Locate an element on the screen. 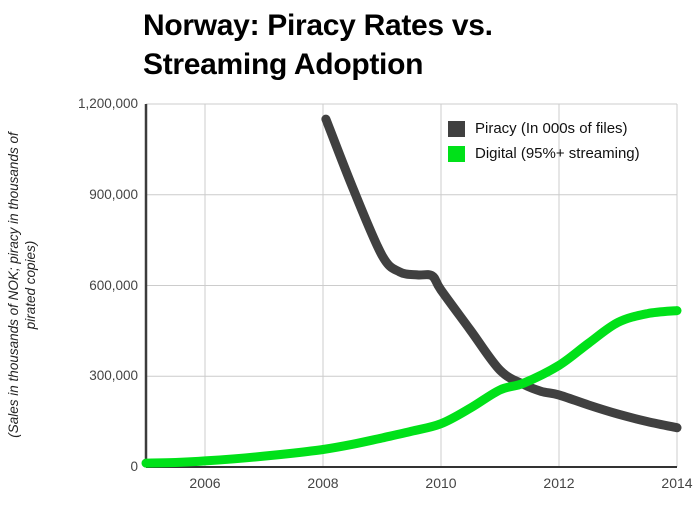 The image size is (700, 512). chart-title-line2: Streaming Adoption is located at coordinates (283, 64).